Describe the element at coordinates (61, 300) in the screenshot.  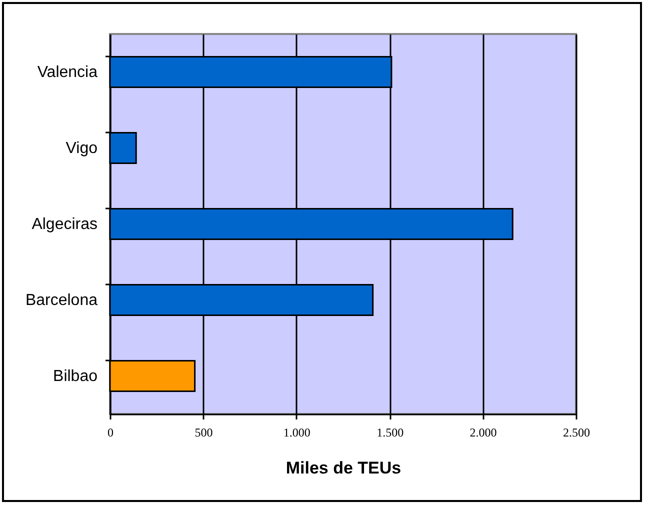
I see `y-tick-label: Barcelona` at that location.